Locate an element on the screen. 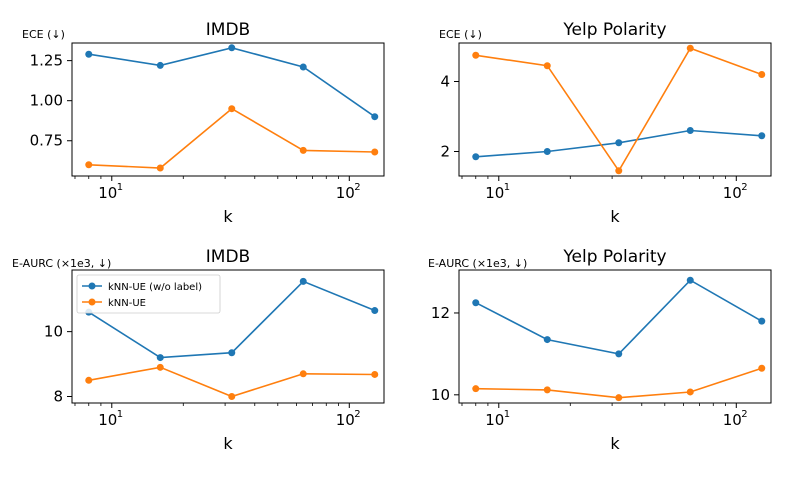  y-tick-label: 8 is located at coordinates (58, 397).